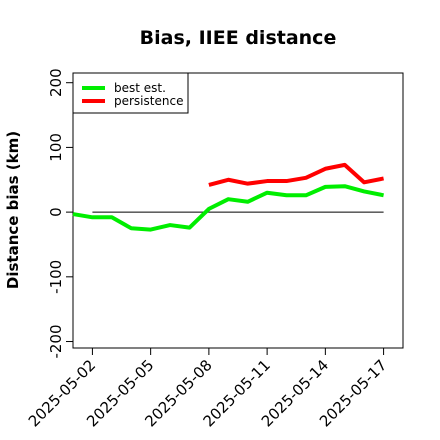 The width and height of the screenshot is (440, 440). I want to click on series-layer, so click(228, 197).